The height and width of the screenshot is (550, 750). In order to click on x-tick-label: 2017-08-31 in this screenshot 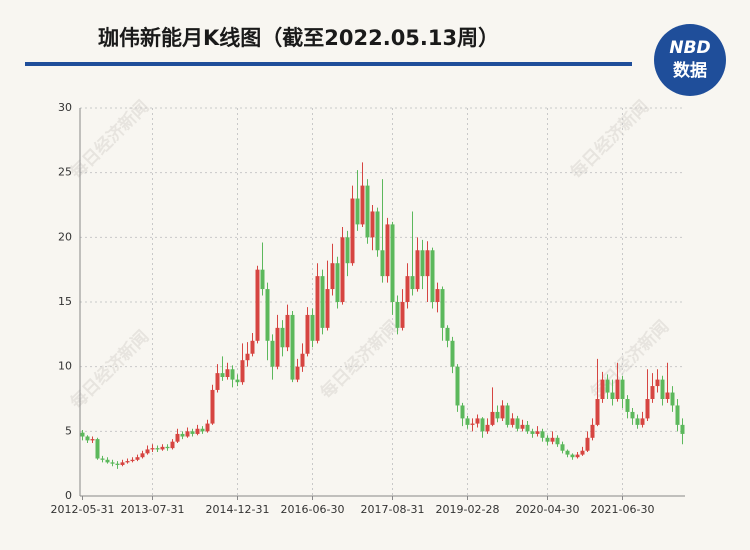, I will do `click(393, 509)`.